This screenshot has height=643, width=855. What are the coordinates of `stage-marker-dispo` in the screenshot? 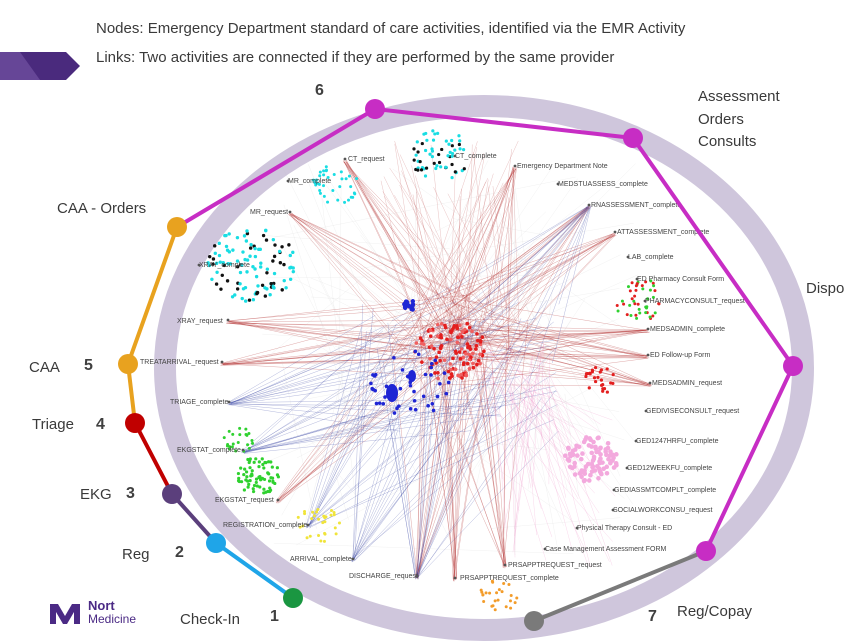 It's located at (793, 366).